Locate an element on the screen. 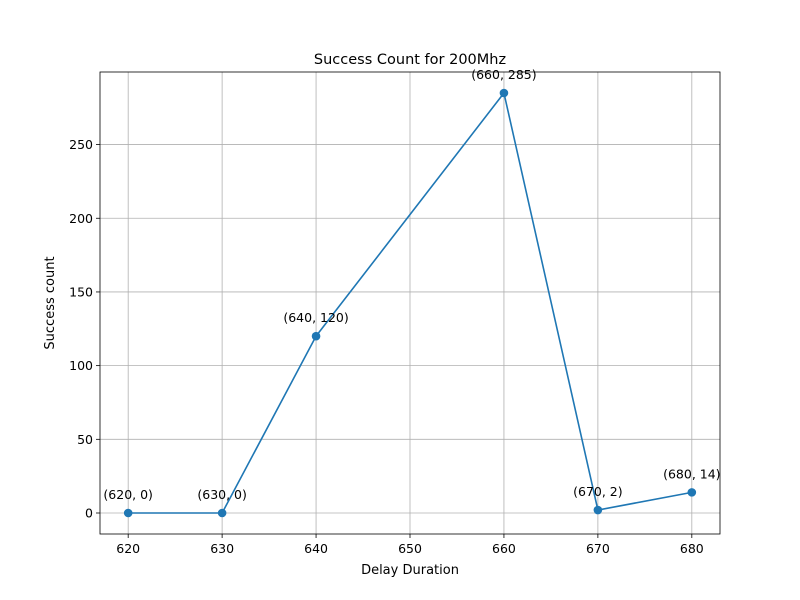  x-tick-label: 640 is located at coordinates (316, 548).